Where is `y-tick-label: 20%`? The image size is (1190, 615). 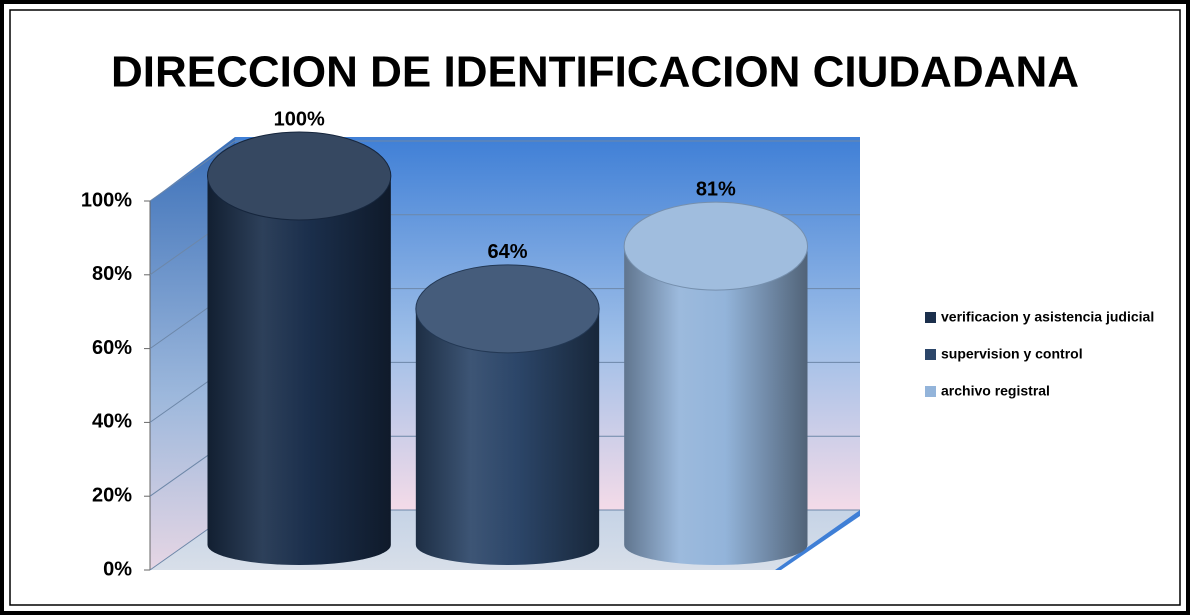
y-tick-label: 20% is located at coordinates (112, 495).